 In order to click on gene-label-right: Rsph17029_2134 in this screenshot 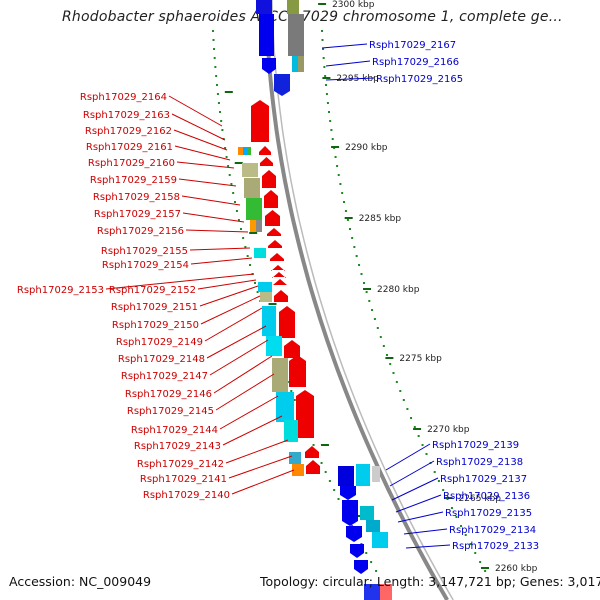, I will do `click(492, 530)`.